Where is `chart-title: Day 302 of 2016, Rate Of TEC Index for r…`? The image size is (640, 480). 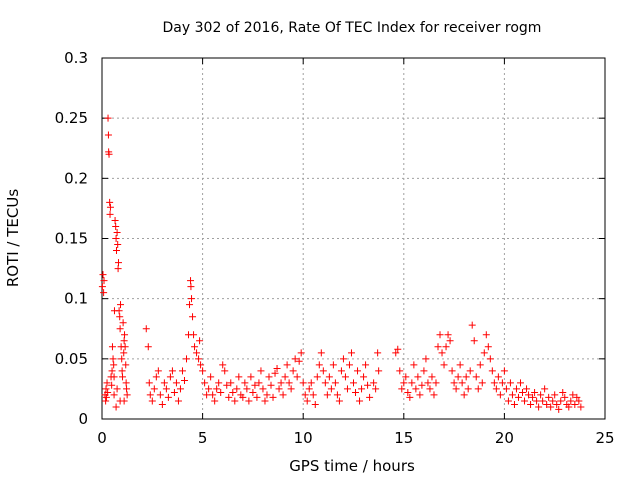
chart-title: Day 302 of 2016, Rate Of TEC Index for r… is located at coordinates (352, 28).